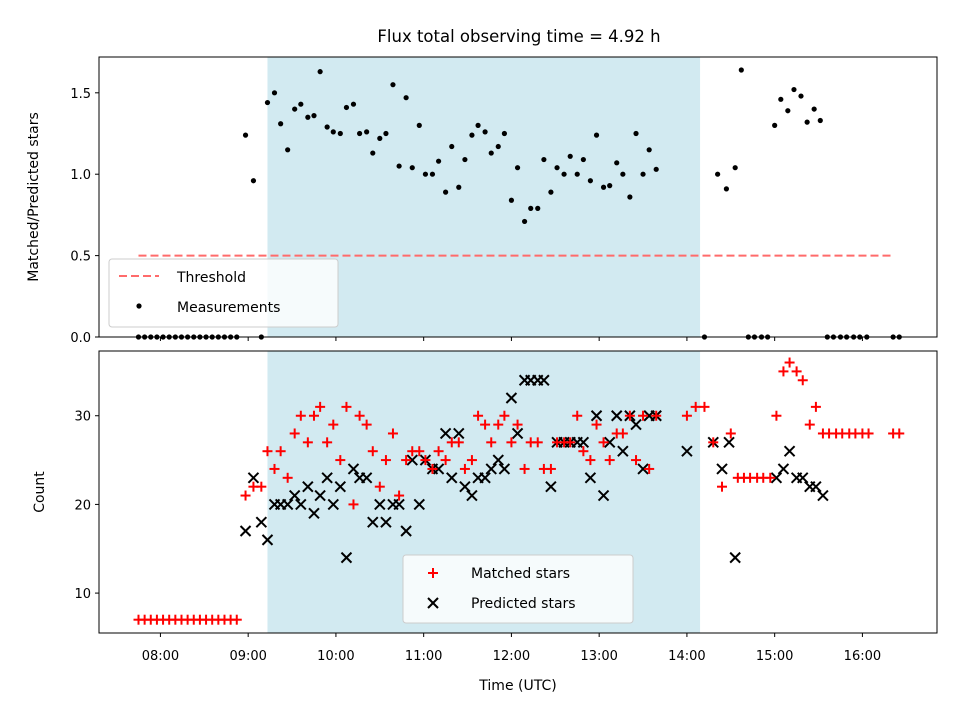 This screenshot has height=720, width=960. I want to click on x-axis-label: Time (UTC), so click(517, 686).